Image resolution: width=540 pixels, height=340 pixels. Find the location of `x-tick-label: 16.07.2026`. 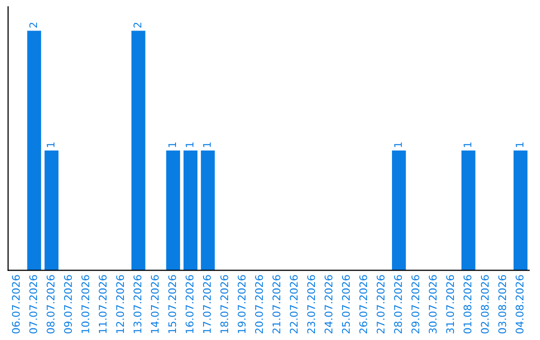

x-tick-label: 16.07.2026 is located at coordinates (190, 304).